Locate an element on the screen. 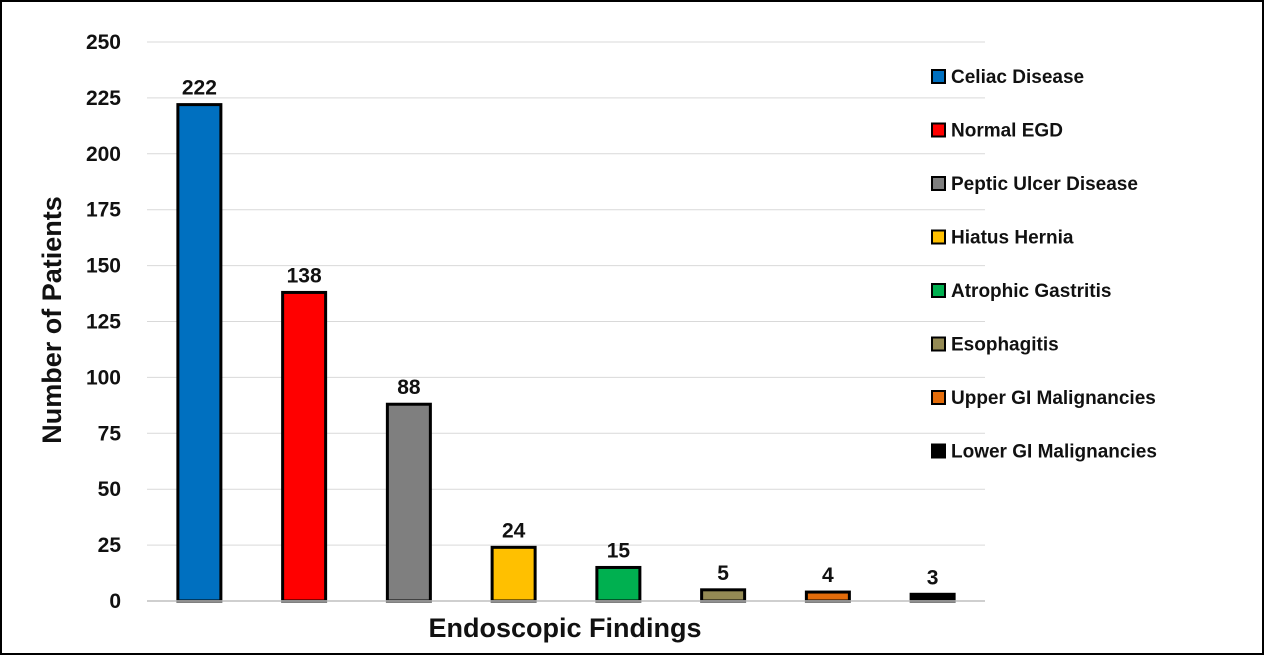  y-axis-ticks: 0 25 50 75 100 125 150 175 200 225 250 is located at coordinates (103, 322).